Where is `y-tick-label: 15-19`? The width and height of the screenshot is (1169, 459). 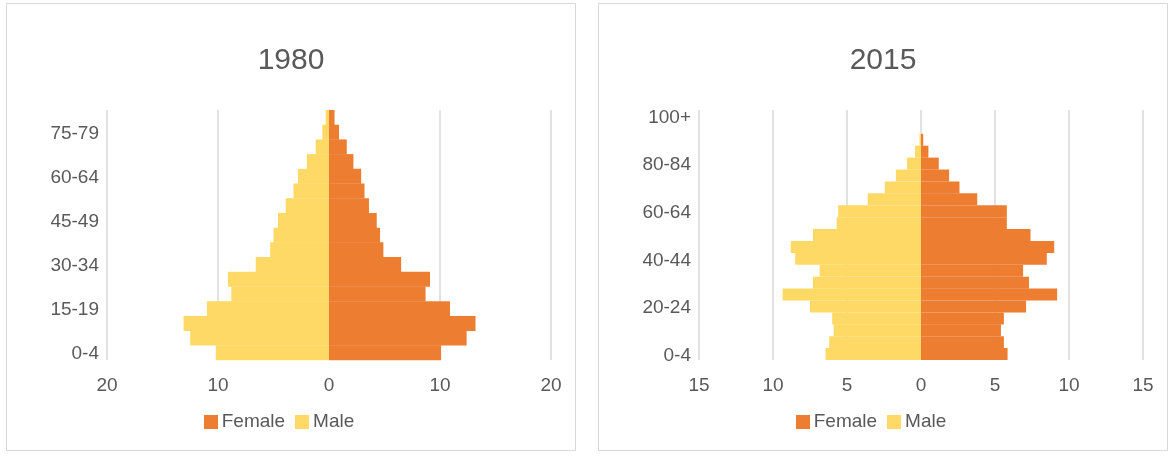
y-tick-label: 15-19 is located at coordinates (74, 309).